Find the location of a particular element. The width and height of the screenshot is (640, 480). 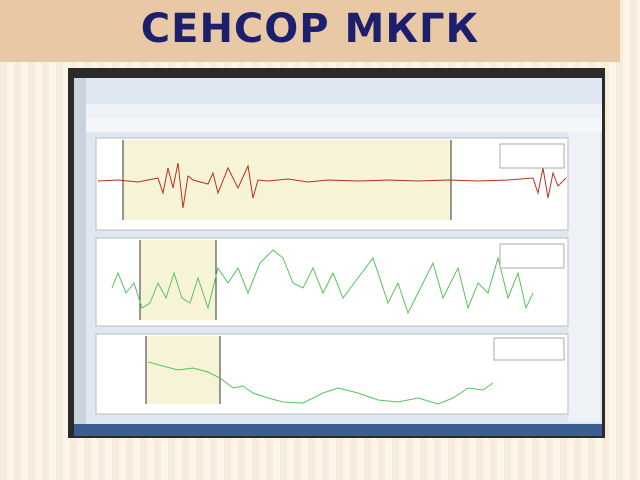

slide-title: СЕНСОР МКГК is located at coordinates (310, 29).